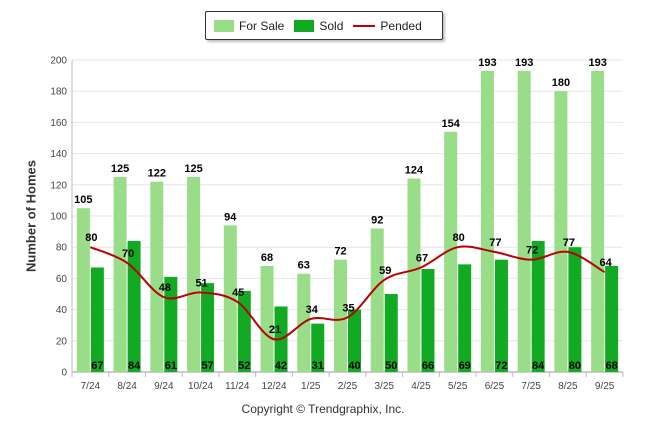 The image size is (646, 434). What do you see at coordinates (422, 258) in the screenshot?
I see `pended-value-label: 67` at bounding box center [422, 258].